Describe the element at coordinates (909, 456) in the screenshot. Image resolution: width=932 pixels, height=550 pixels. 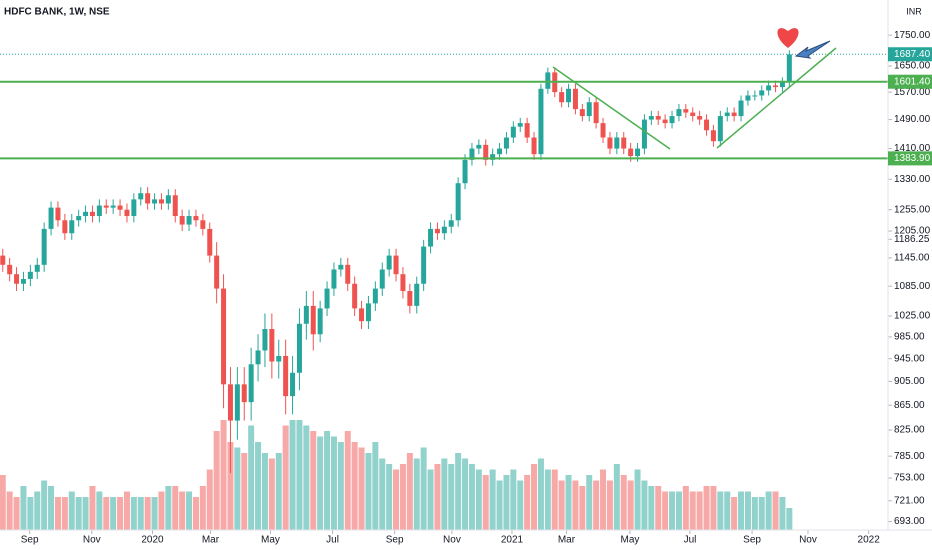
I see `y-tick-label: 785.00` at that location.